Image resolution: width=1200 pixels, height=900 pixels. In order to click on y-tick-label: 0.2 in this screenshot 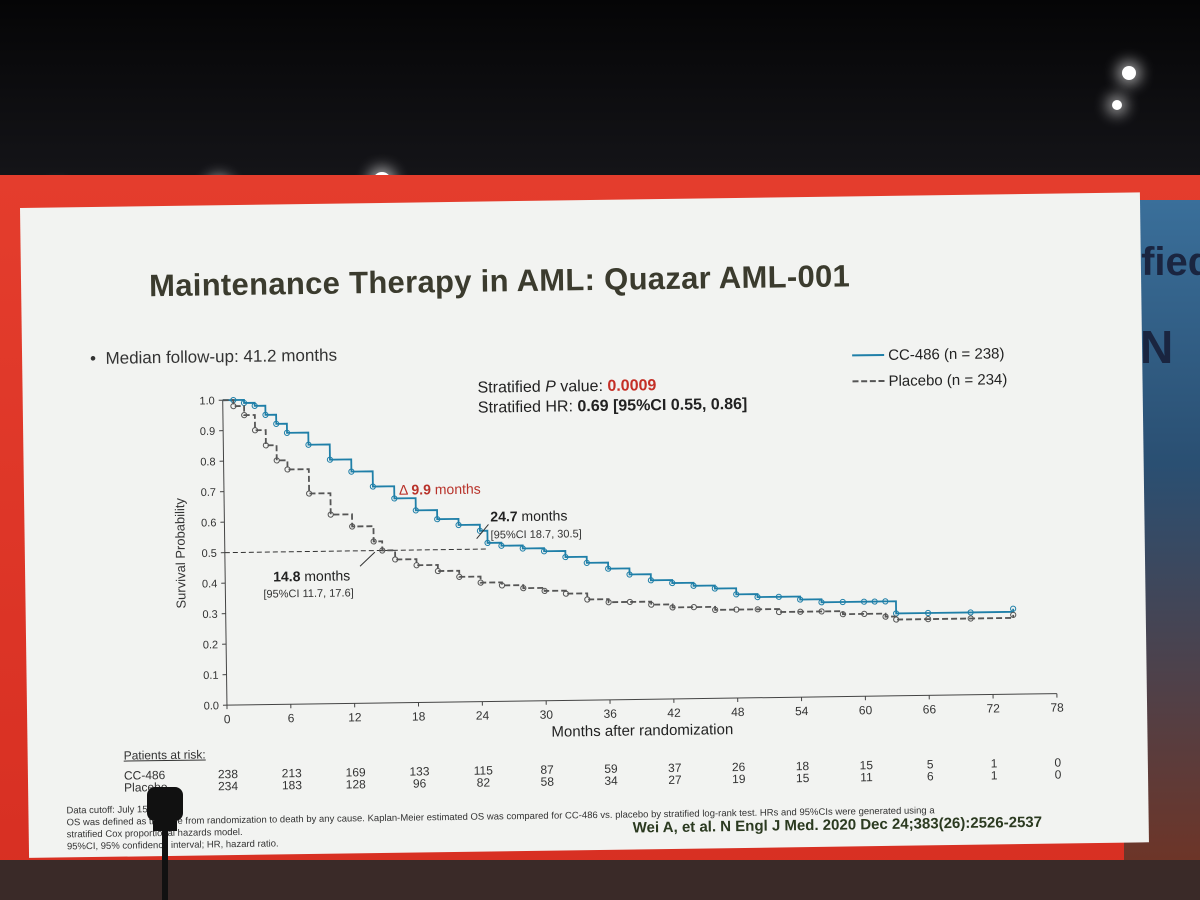, I will do `click(210, 645)`.